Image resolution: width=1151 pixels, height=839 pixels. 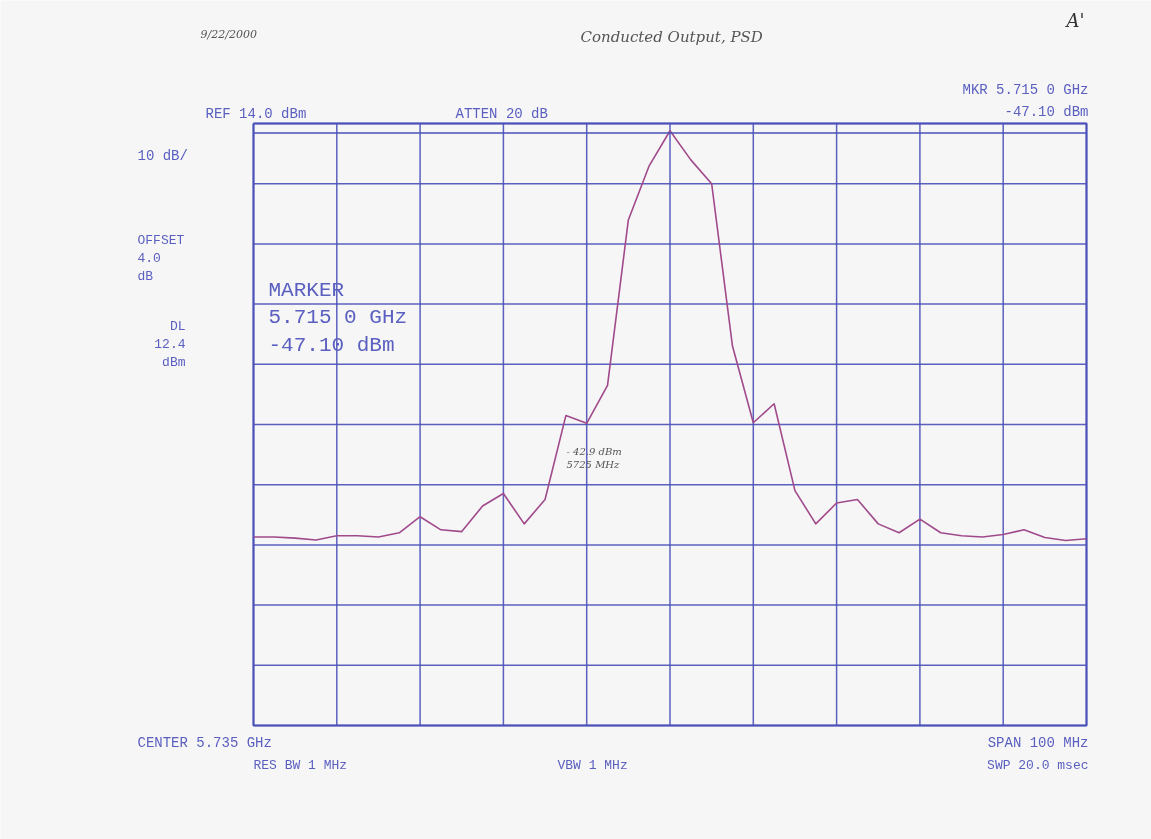 I want to click on ref-line-label: DL 12.4 dBm, so click(x=170, y=344).